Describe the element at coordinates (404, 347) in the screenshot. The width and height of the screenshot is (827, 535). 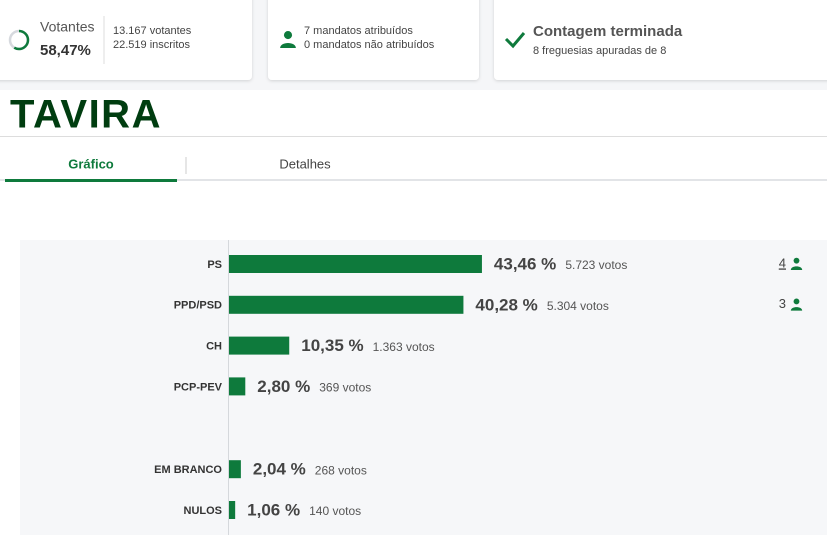
I see `votes-label: 1.363 votos` at that location.